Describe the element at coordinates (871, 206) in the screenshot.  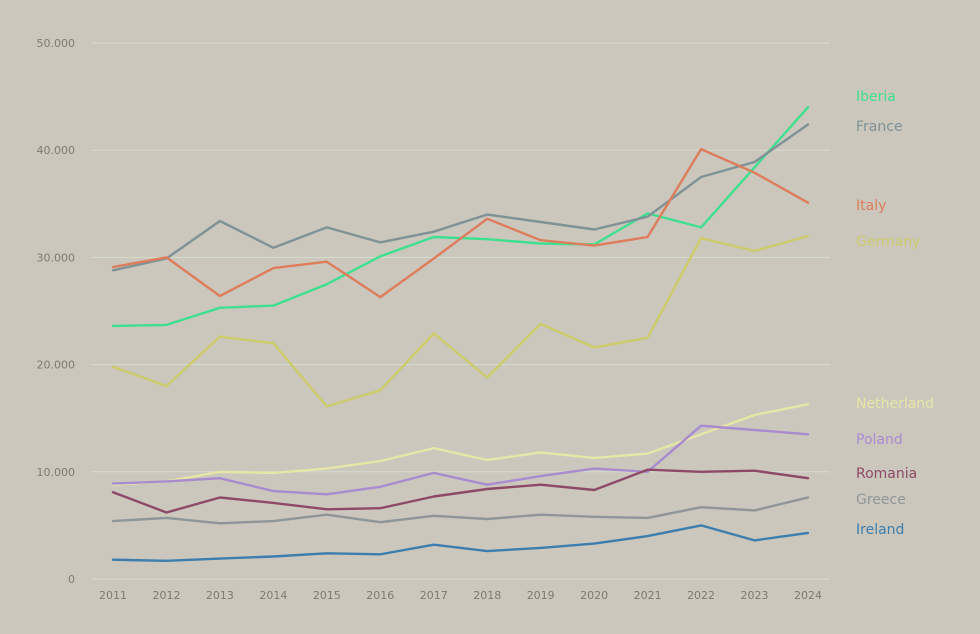
I see `series-label-italy: Italy` at that location.